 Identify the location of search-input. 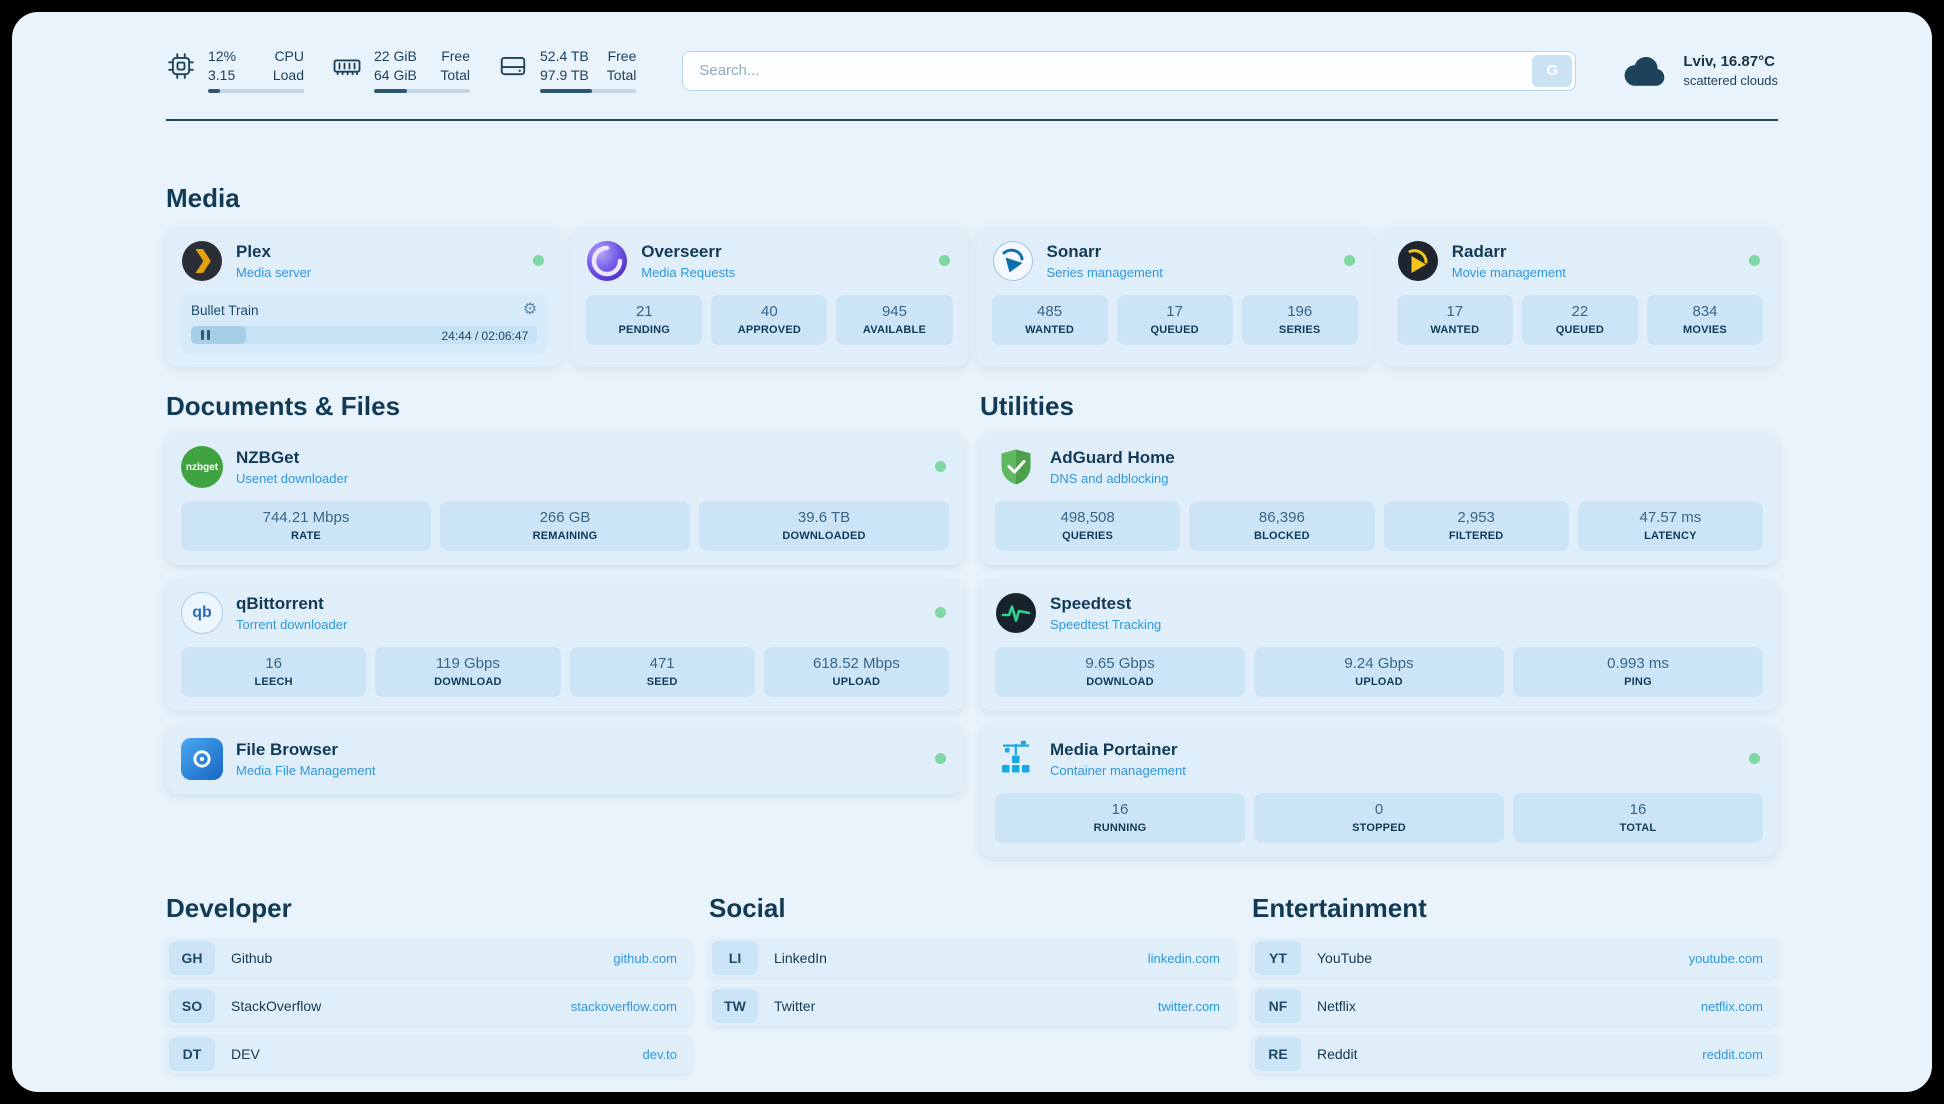
(1129, 70).